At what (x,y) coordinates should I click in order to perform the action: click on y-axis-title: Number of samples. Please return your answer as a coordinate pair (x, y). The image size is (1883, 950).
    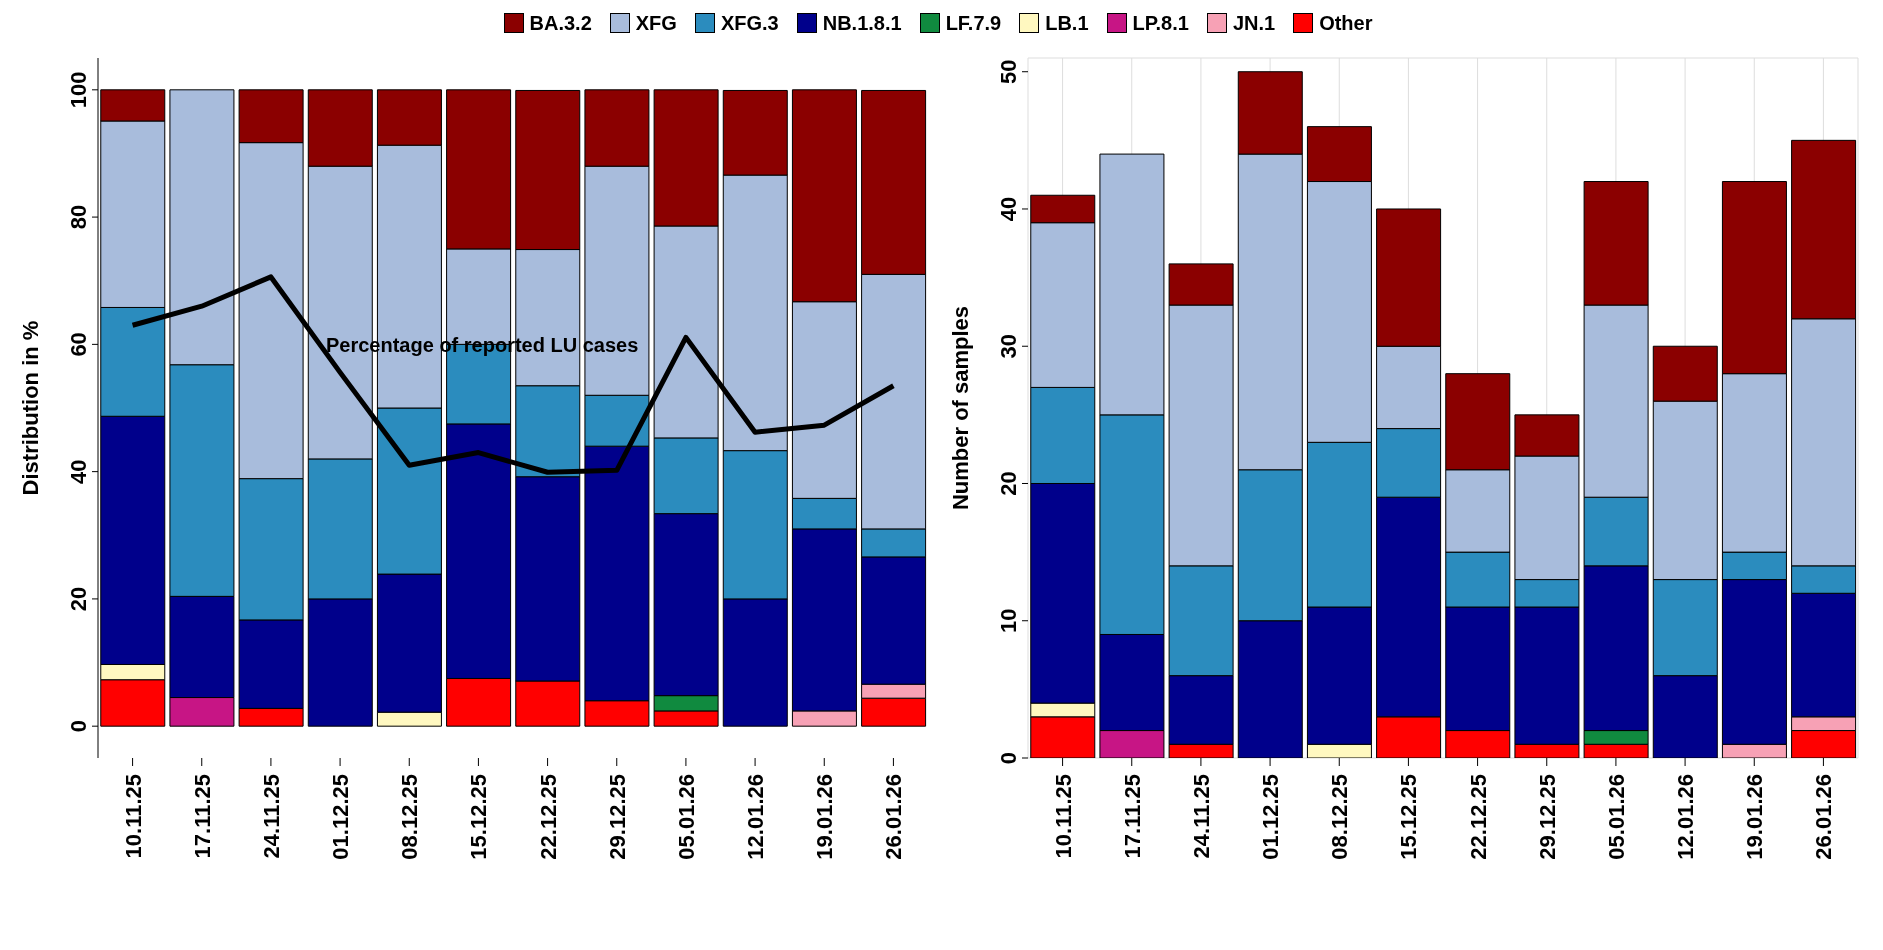
    Looking at the image, I should click on (960, 408).